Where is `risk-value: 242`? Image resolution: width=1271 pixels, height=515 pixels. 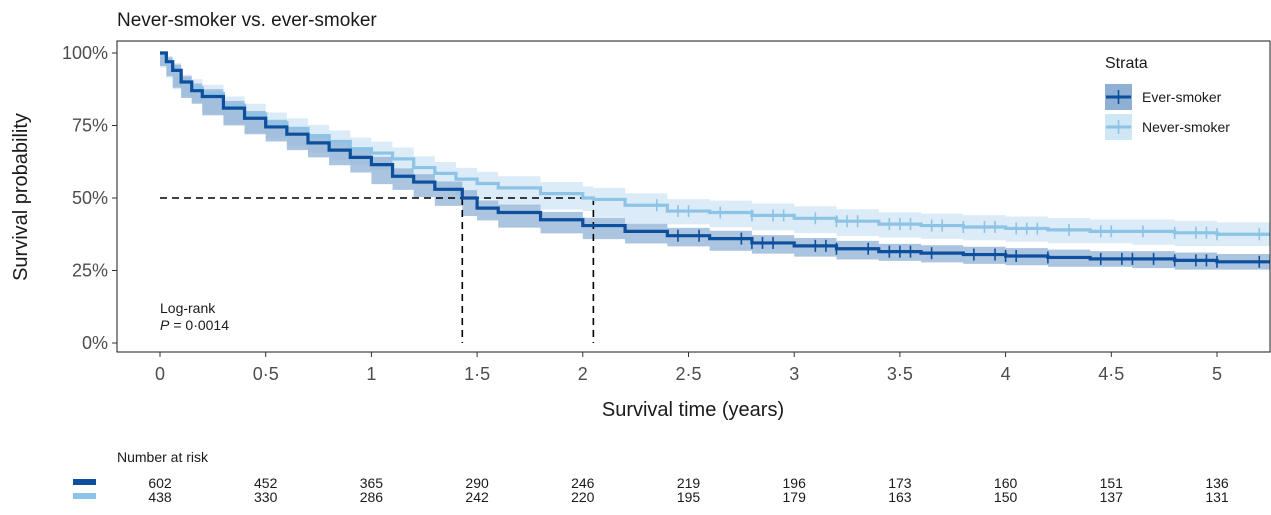
risk-value: 242 is located at coordinates (477, 497).